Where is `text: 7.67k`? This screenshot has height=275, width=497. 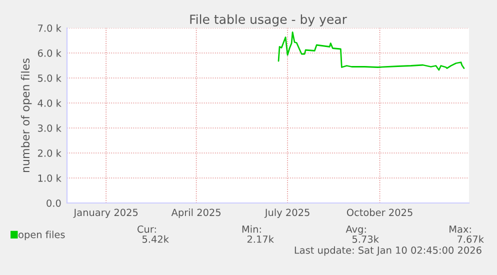 text: 7.67k is located at coordinates (471, 239).